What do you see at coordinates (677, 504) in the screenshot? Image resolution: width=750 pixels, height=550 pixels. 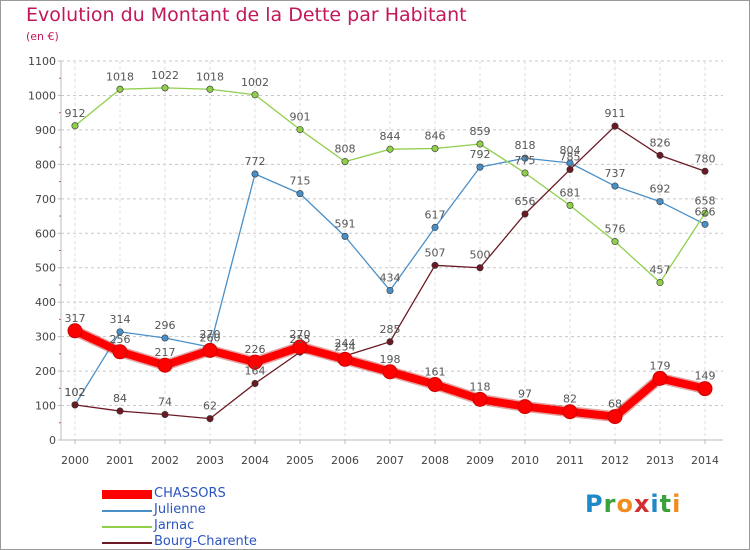 I see `logo-letter: i` at bounding box center [677, 504].